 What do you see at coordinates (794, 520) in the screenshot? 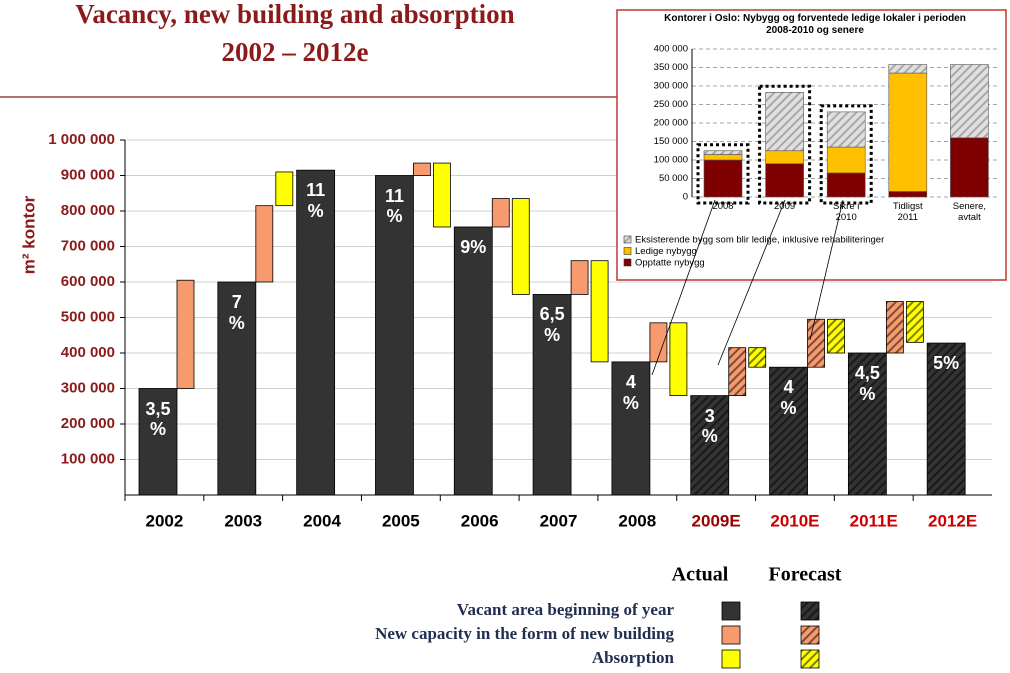
I see `x-tick-label: 2010E` at bounding box center [794, 520].